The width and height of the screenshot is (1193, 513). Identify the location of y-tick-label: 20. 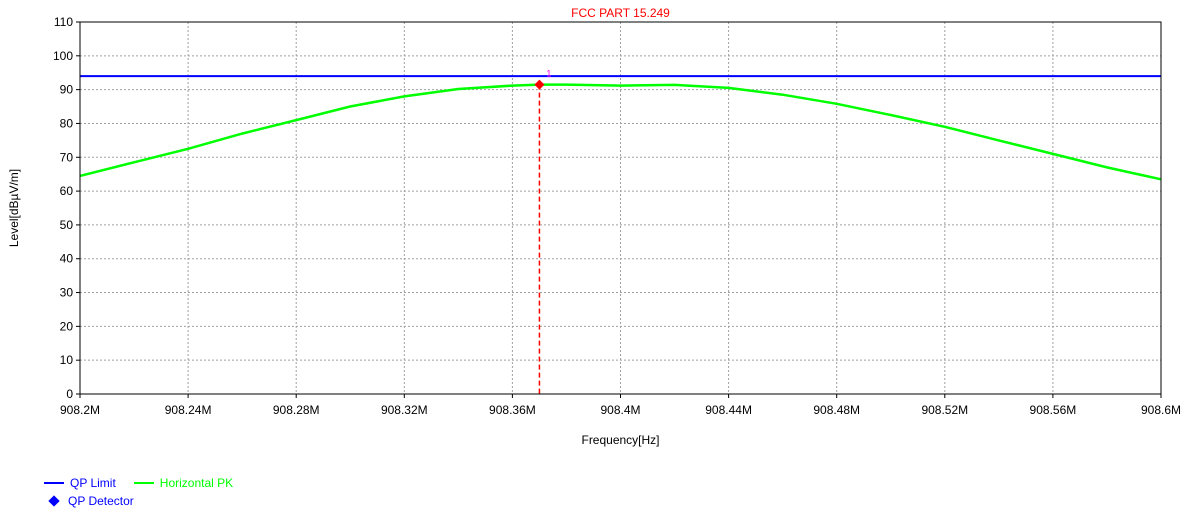
(67, 326).